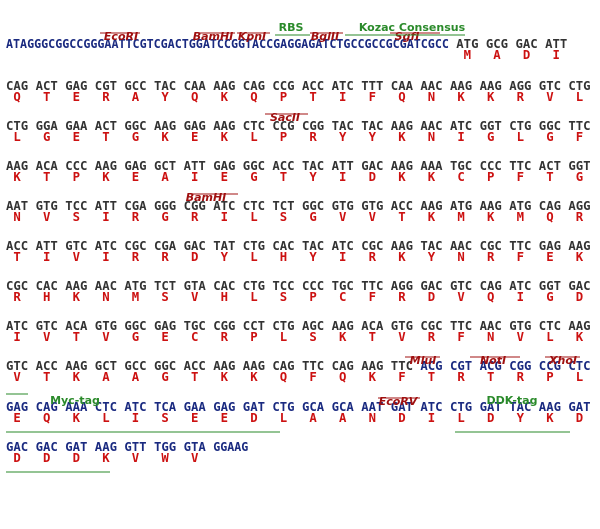  Describe the element at coordinates (76, 206) in the screenshot. I see `codon: TCC` at that location.